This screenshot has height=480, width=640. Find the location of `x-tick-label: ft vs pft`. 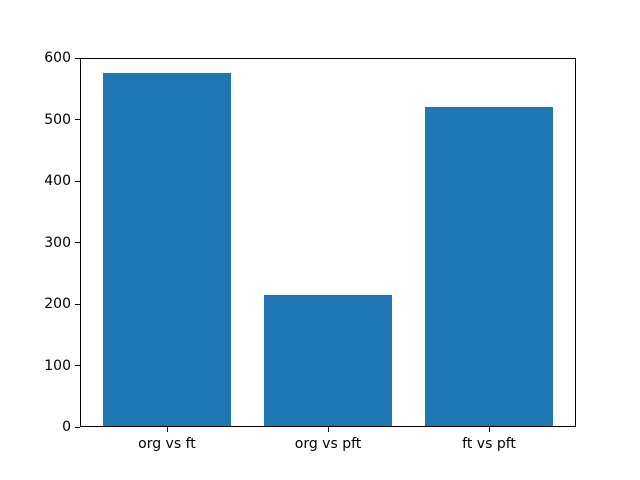

x-tick-label: ft vs pft is located at coordinates (489, 444).